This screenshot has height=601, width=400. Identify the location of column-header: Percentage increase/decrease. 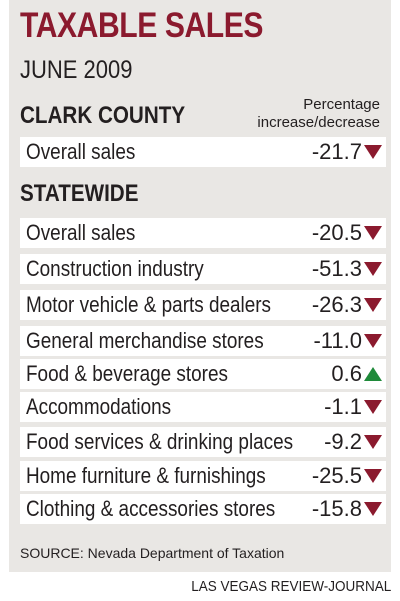
(318, 113).